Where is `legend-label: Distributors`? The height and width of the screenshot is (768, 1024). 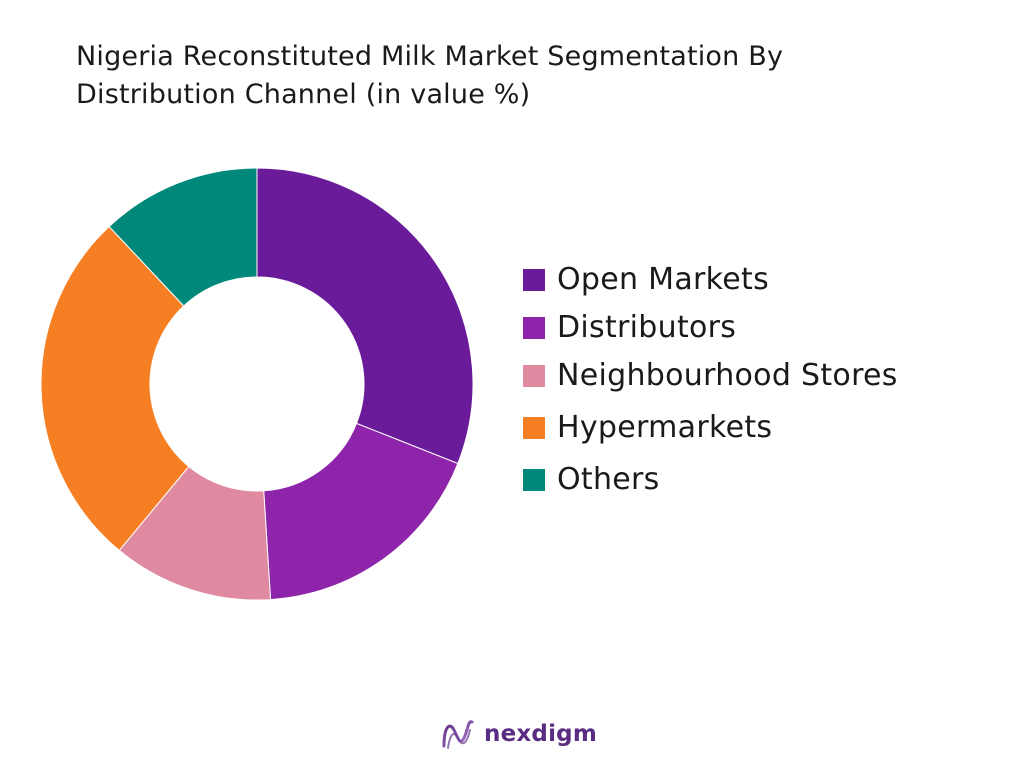
legend-label: Distributors is located at coordinates (647, 327).